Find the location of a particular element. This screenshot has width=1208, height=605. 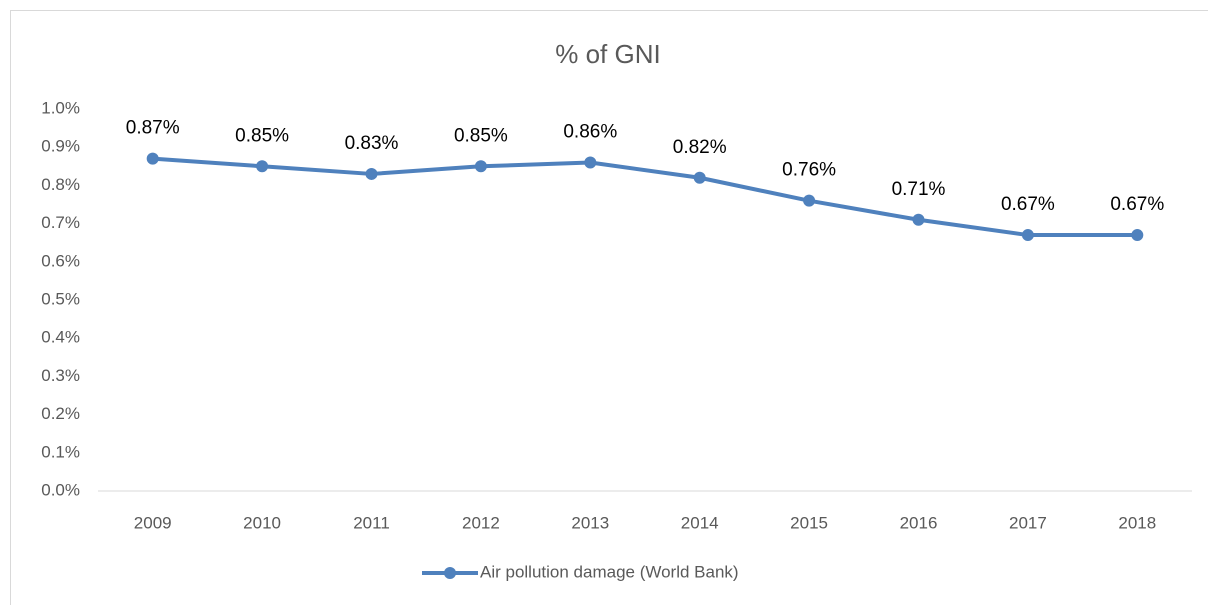

x-tick-label: 2013 is located at coordinates (590, 522).